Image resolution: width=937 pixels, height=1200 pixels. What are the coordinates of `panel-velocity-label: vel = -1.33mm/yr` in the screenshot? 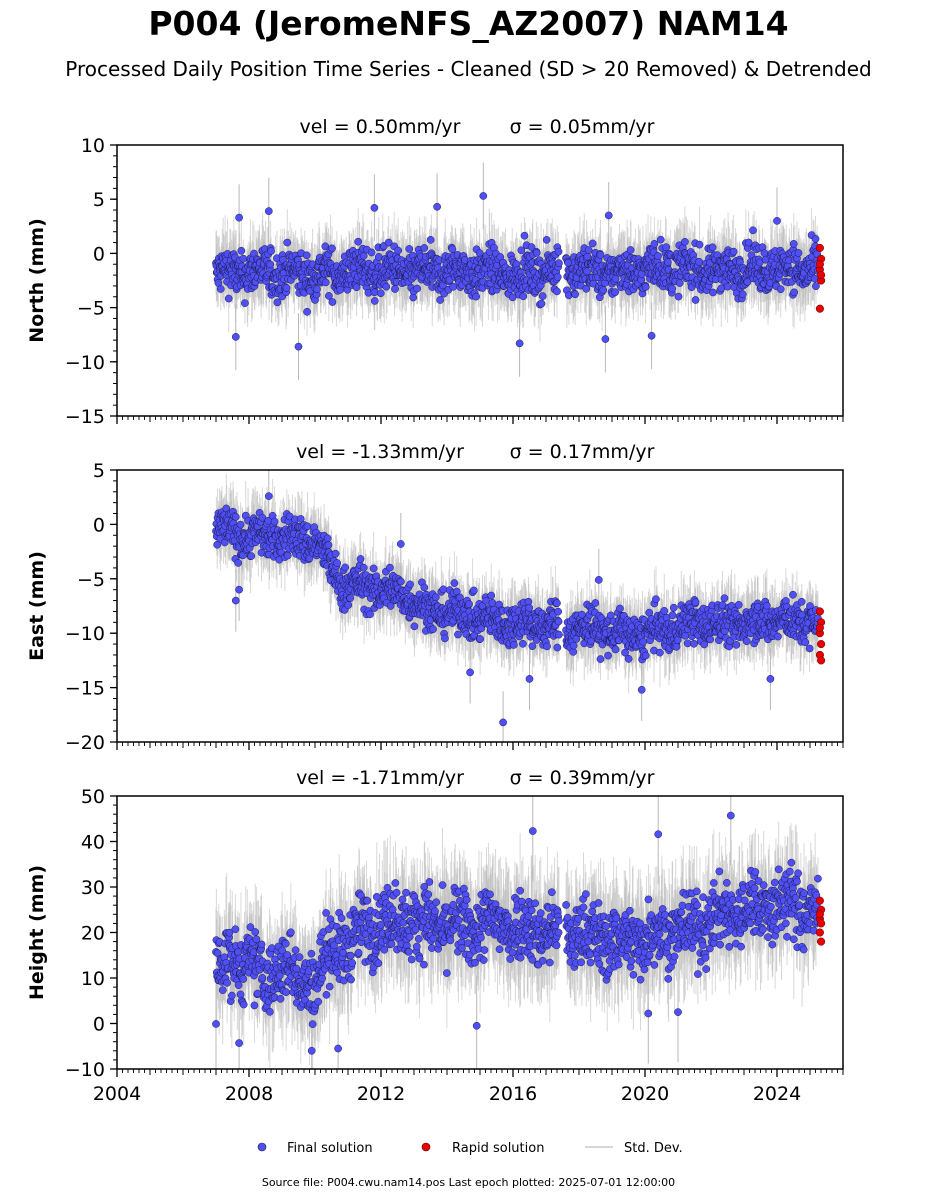 It's located at (380, 452).